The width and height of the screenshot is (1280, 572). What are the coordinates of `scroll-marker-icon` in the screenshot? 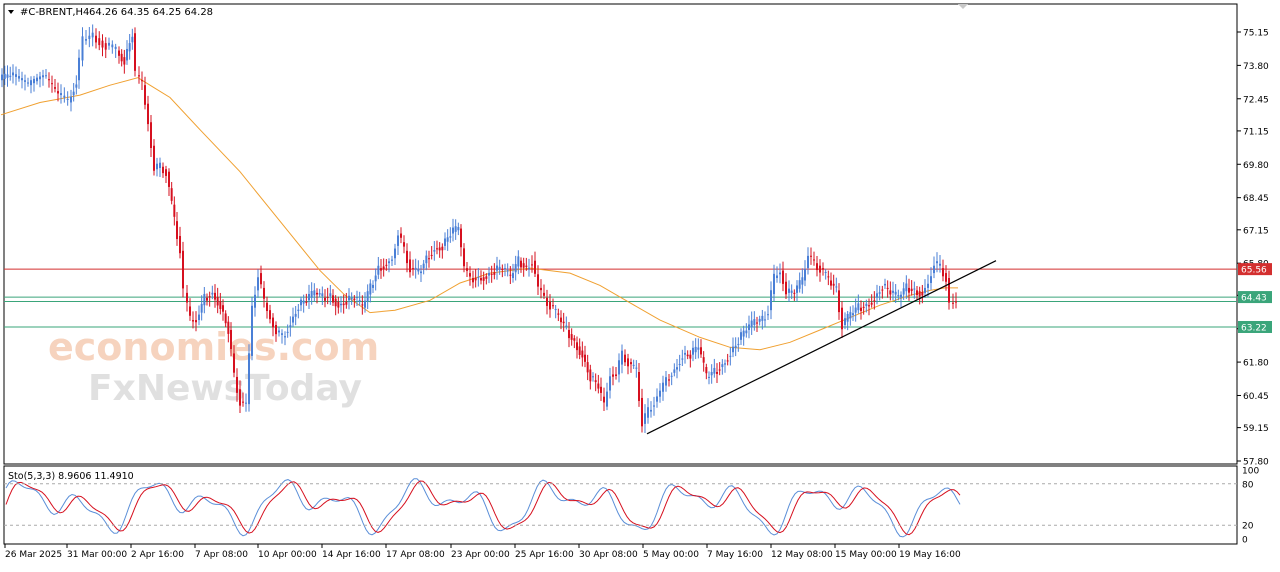 It's located at (963, 6).